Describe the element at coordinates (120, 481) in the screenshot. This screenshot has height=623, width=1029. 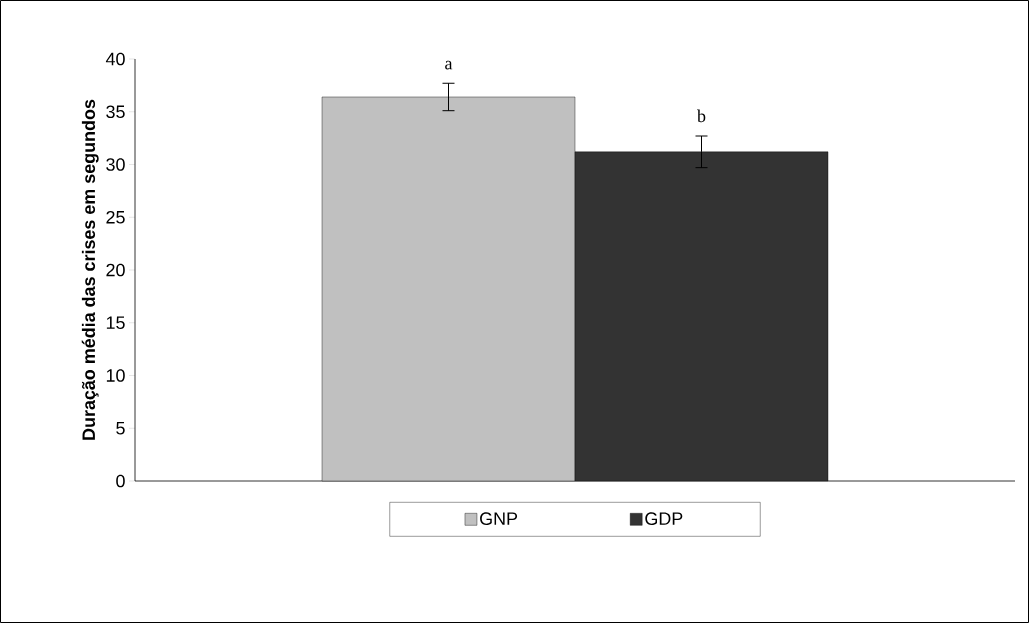
I see `y-tick-label: 0` at that location.